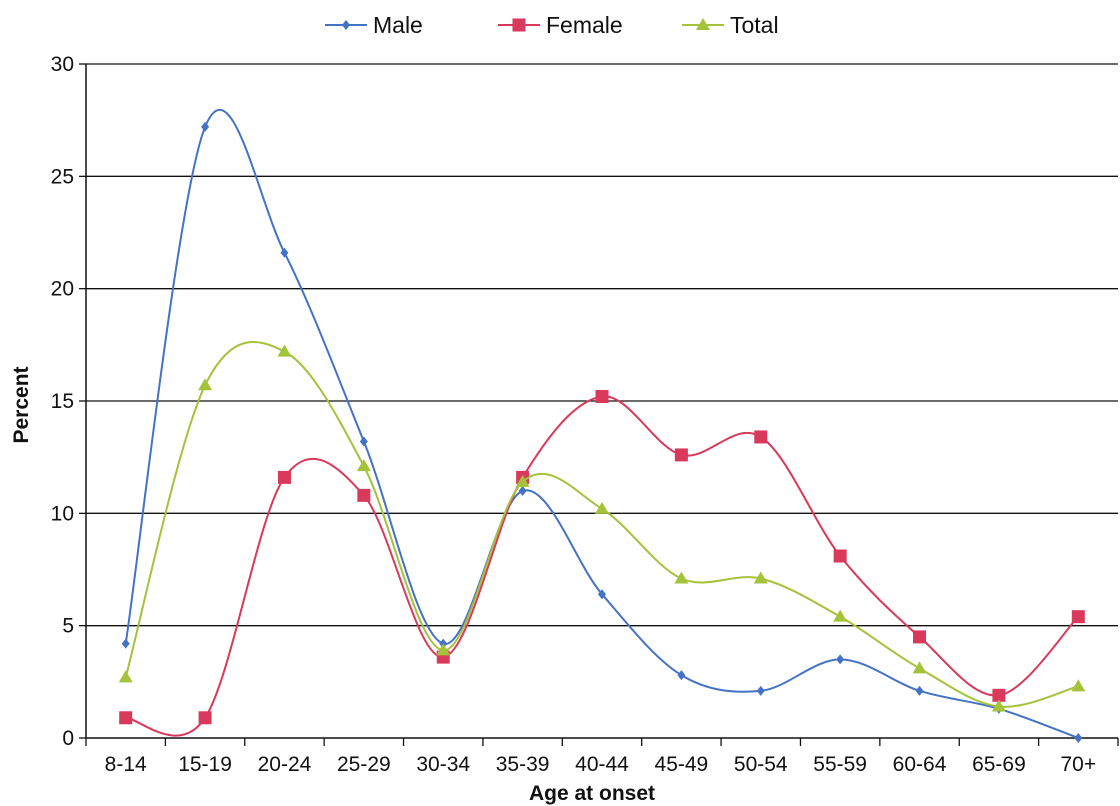 Image resolution: width=1120 pixels, height=806 pixels. What do you see at coordinates (398, 25) in the screenshot?
I see `legend-label-male: Male` at bounding box center [398, 25].